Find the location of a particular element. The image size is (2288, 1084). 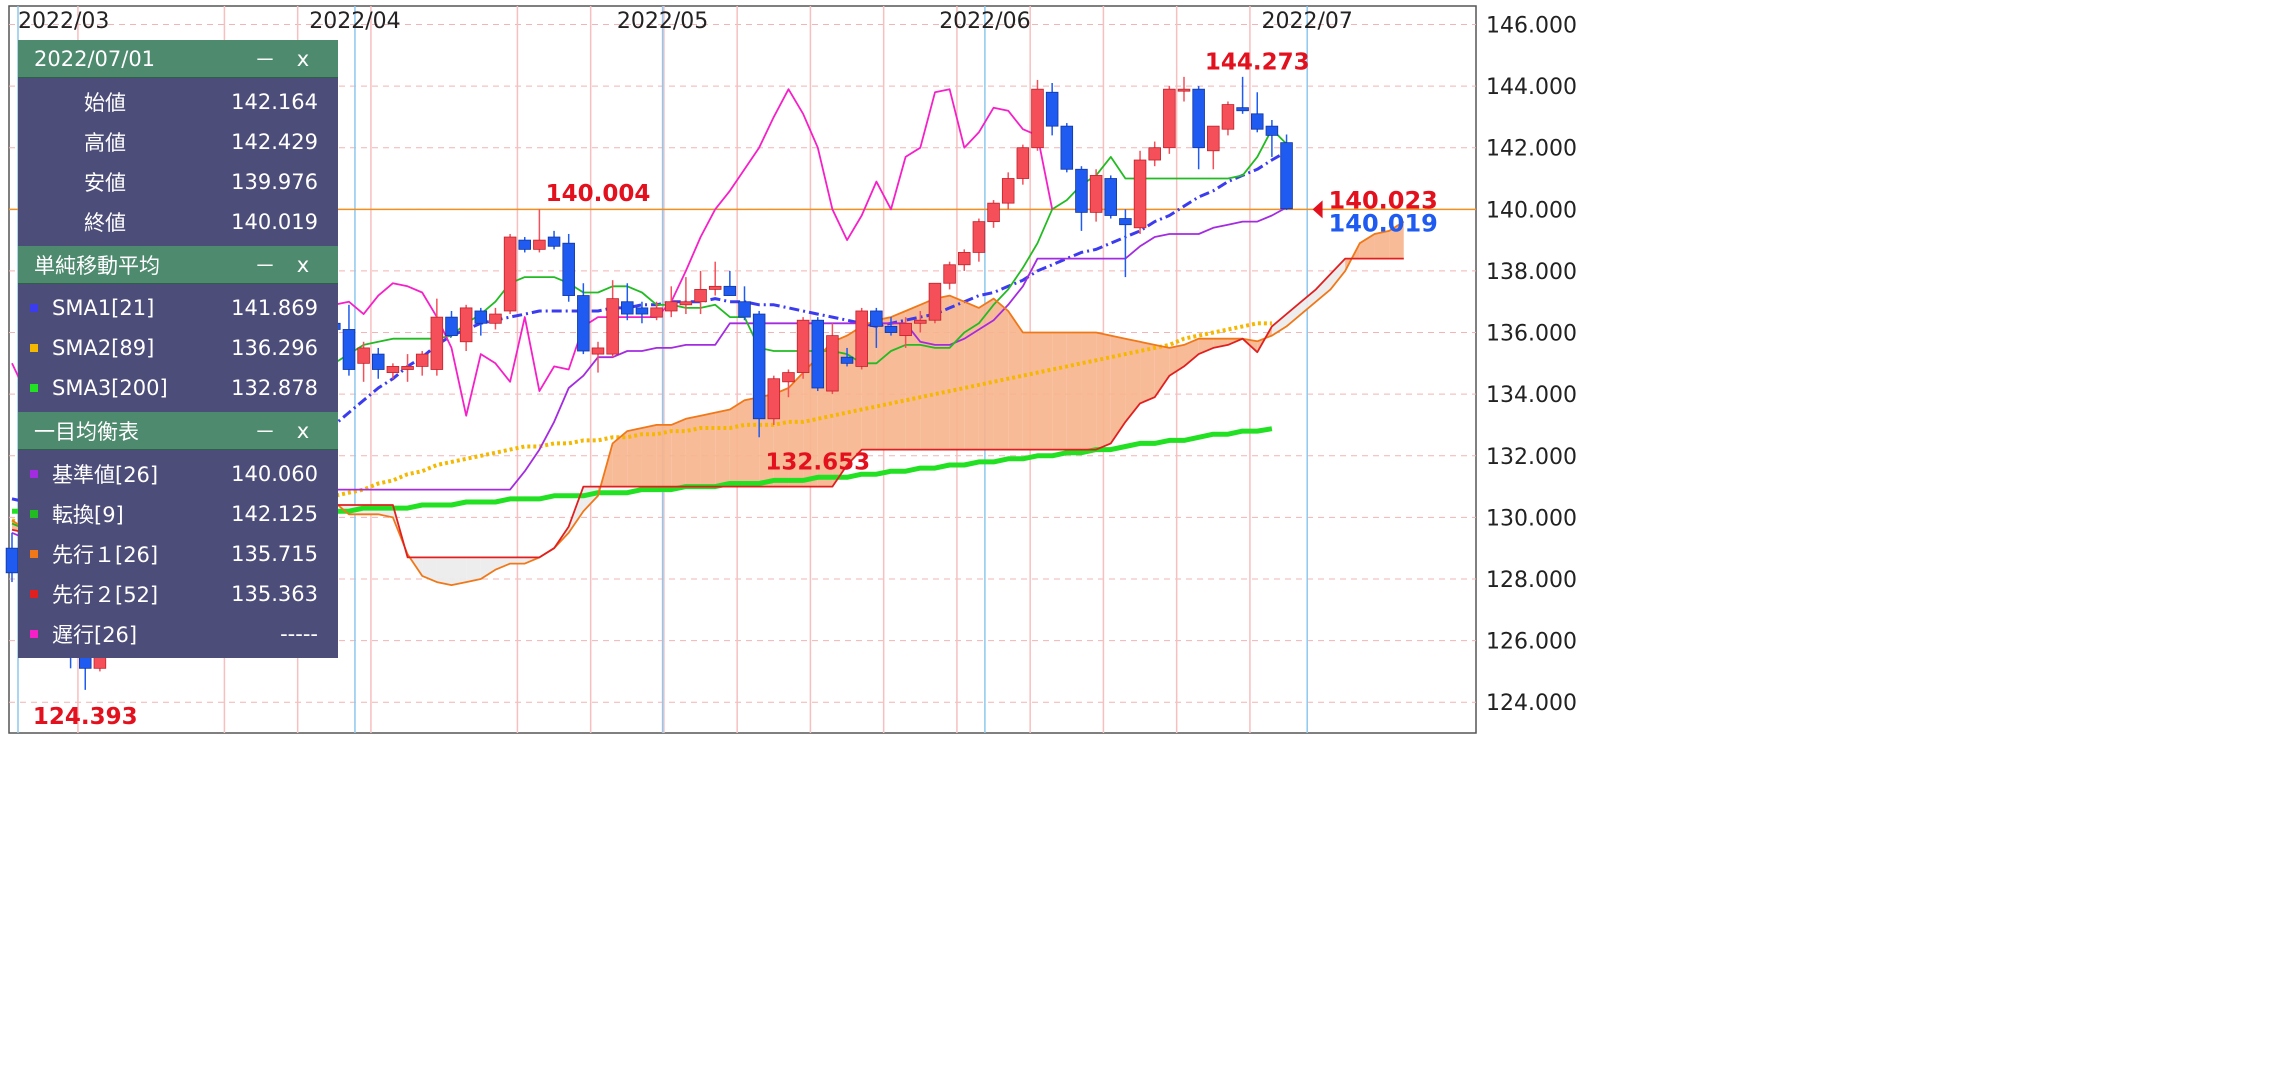

ohlc-row-low: 安値 139.976 is located at coordinates (178, 182).